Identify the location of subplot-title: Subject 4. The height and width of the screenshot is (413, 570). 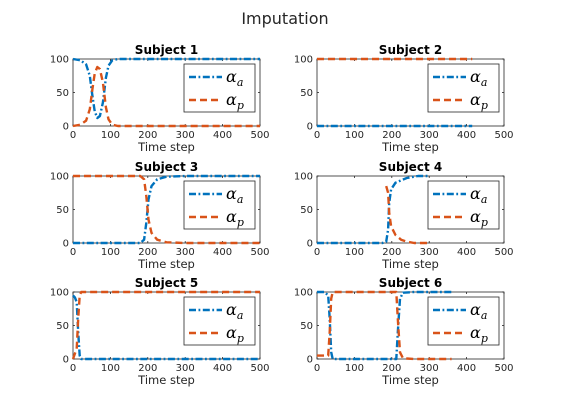
(410, 167).